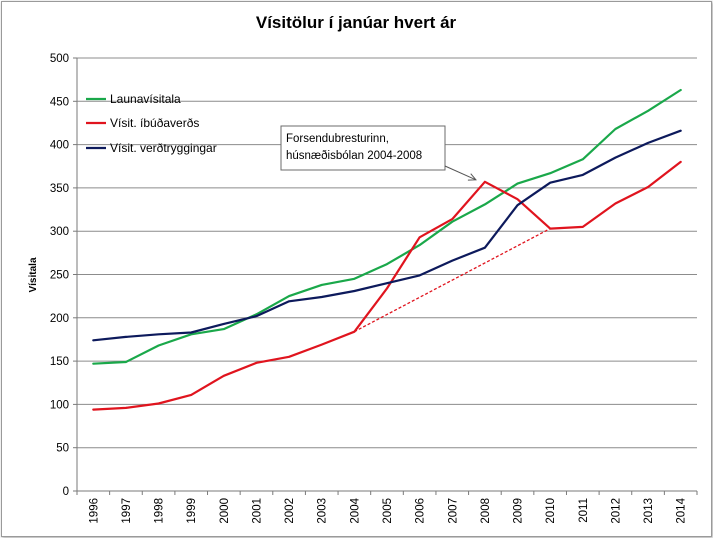 The image size is (713, 538). I want to click on annotation-box, so click(363, 148).